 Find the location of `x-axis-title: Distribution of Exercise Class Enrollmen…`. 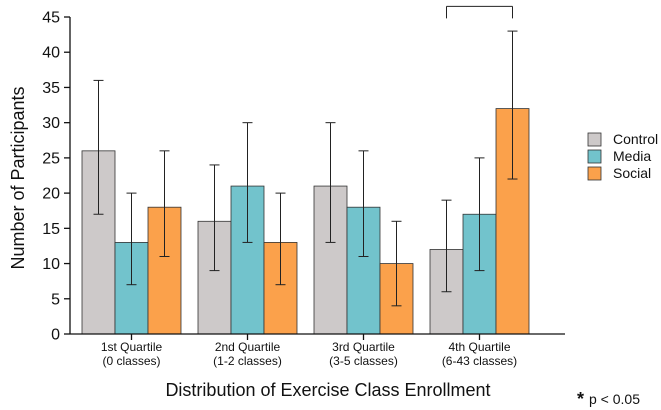

x-axis-title: Distribution of Exercise Class Enrollmen… is located at coordinates (327, 390).